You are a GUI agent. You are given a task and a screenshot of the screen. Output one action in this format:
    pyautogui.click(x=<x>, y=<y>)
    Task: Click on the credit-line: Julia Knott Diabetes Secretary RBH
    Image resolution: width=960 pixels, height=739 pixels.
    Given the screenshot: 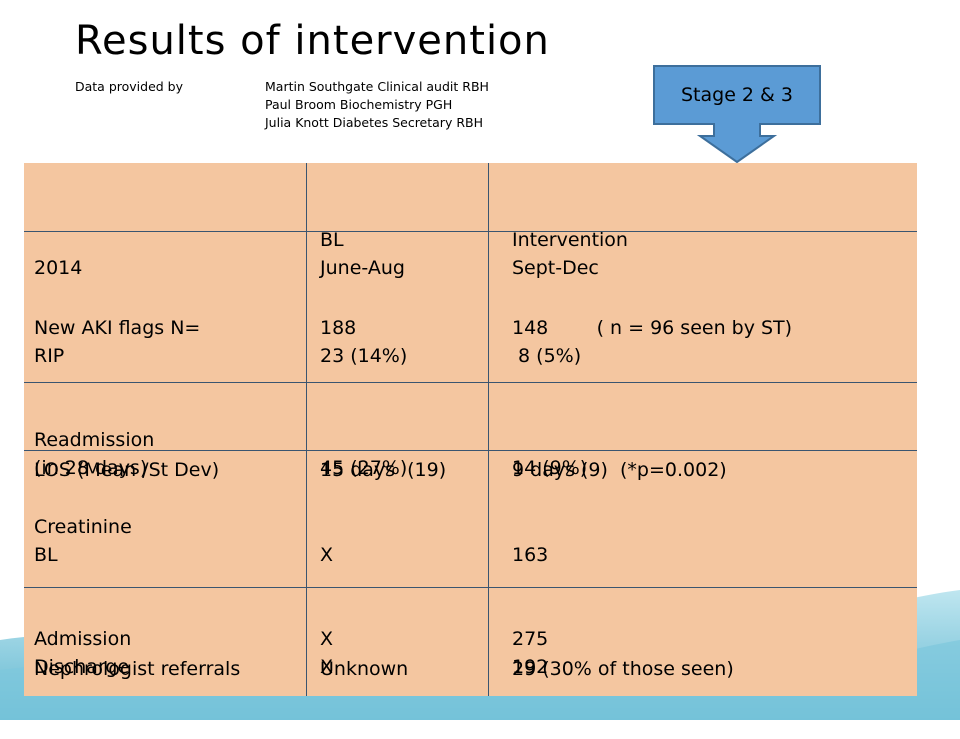 What is the action you would take?
    pyautogui.click(x=374, y=122)
    